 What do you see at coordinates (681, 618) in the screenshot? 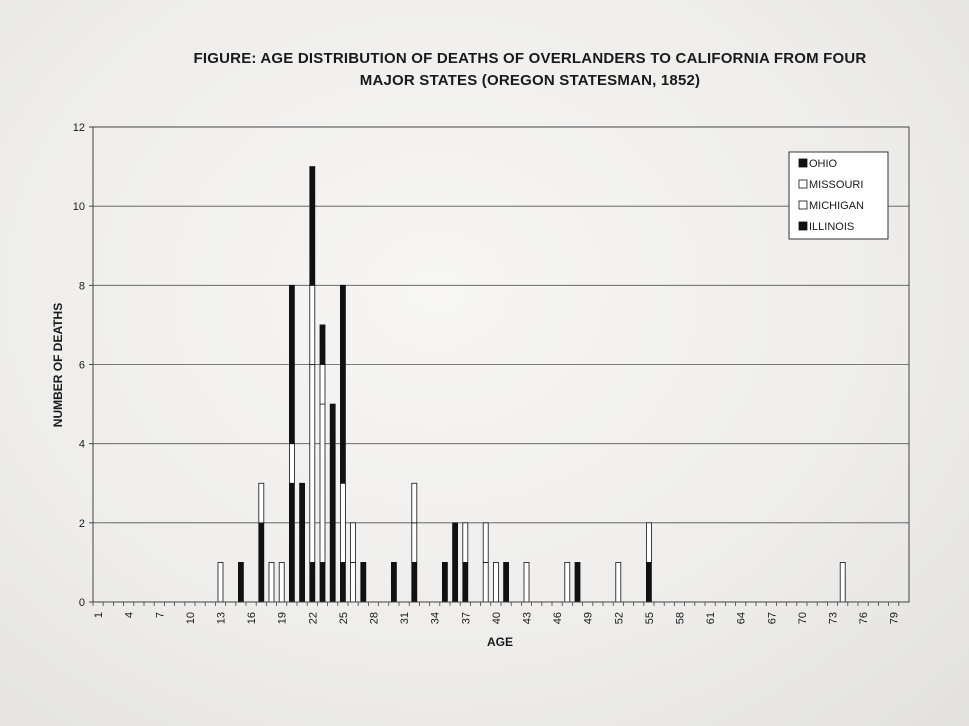
I see `x-tick-label: 58` at bounding box center [681, 618].